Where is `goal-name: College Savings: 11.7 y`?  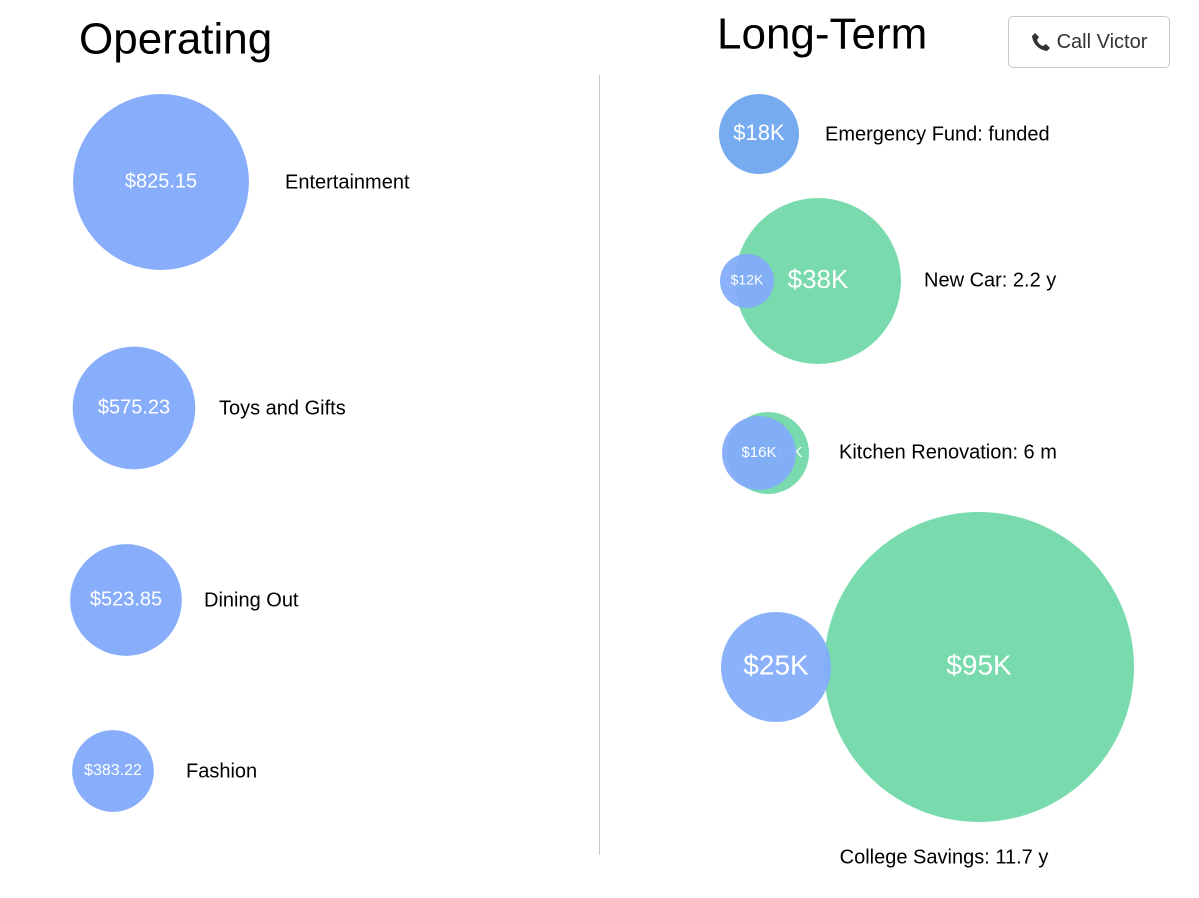 goal-name: College Savings: 11.7 y is located at coordinates (944, 857).